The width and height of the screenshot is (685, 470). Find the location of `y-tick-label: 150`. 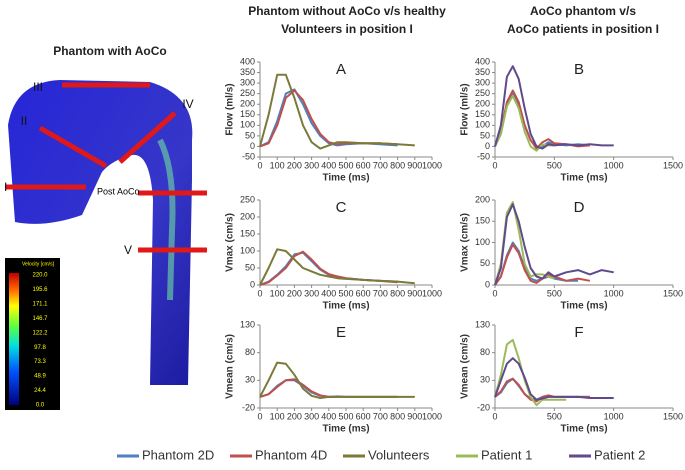

y-tick-label: 150 is located at coordinates (247, 233).